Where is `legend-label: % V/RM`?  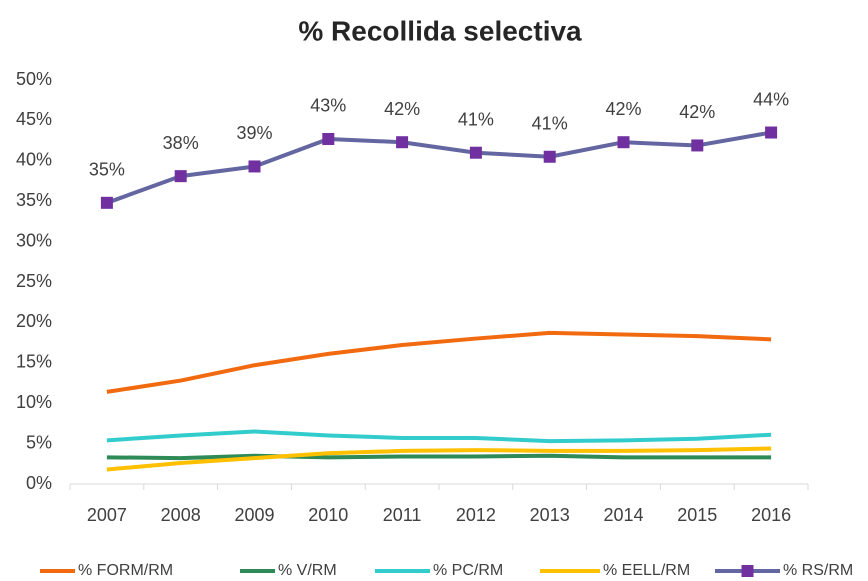
legend-label: % V/RM is located at coordinates (307, 570).